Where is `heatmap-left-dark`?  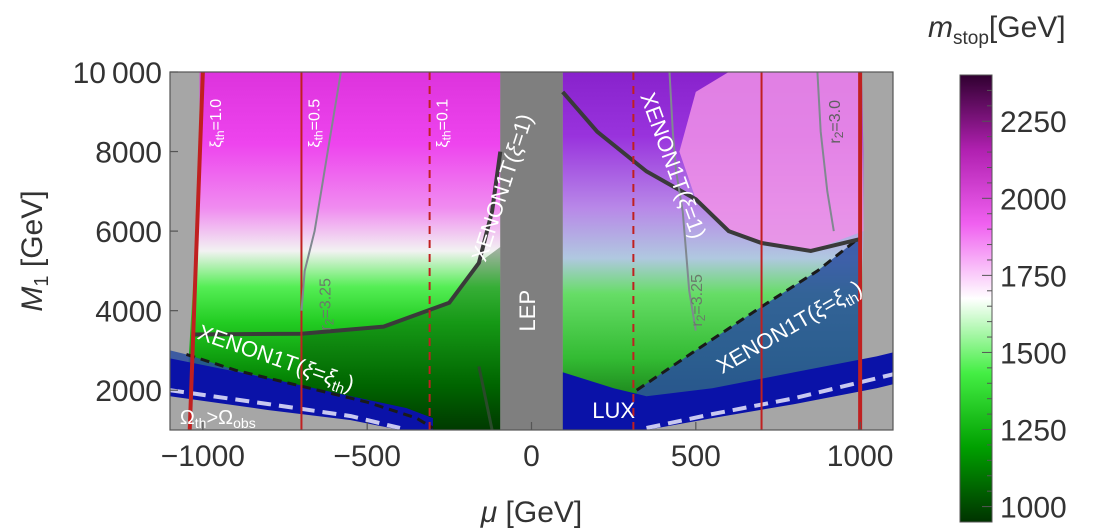
heatmap-left-dark is located at coordinates (401, 338).